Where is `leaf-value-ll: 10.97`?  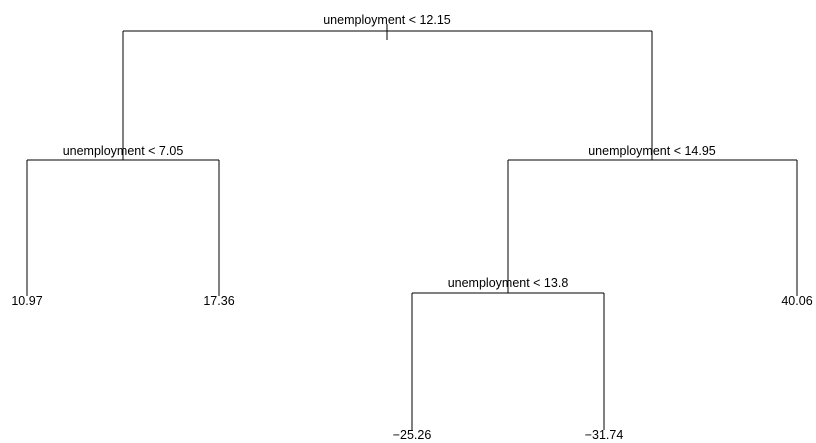
leaf-value-ll: 10.97 is located at coordinates (26, 301).